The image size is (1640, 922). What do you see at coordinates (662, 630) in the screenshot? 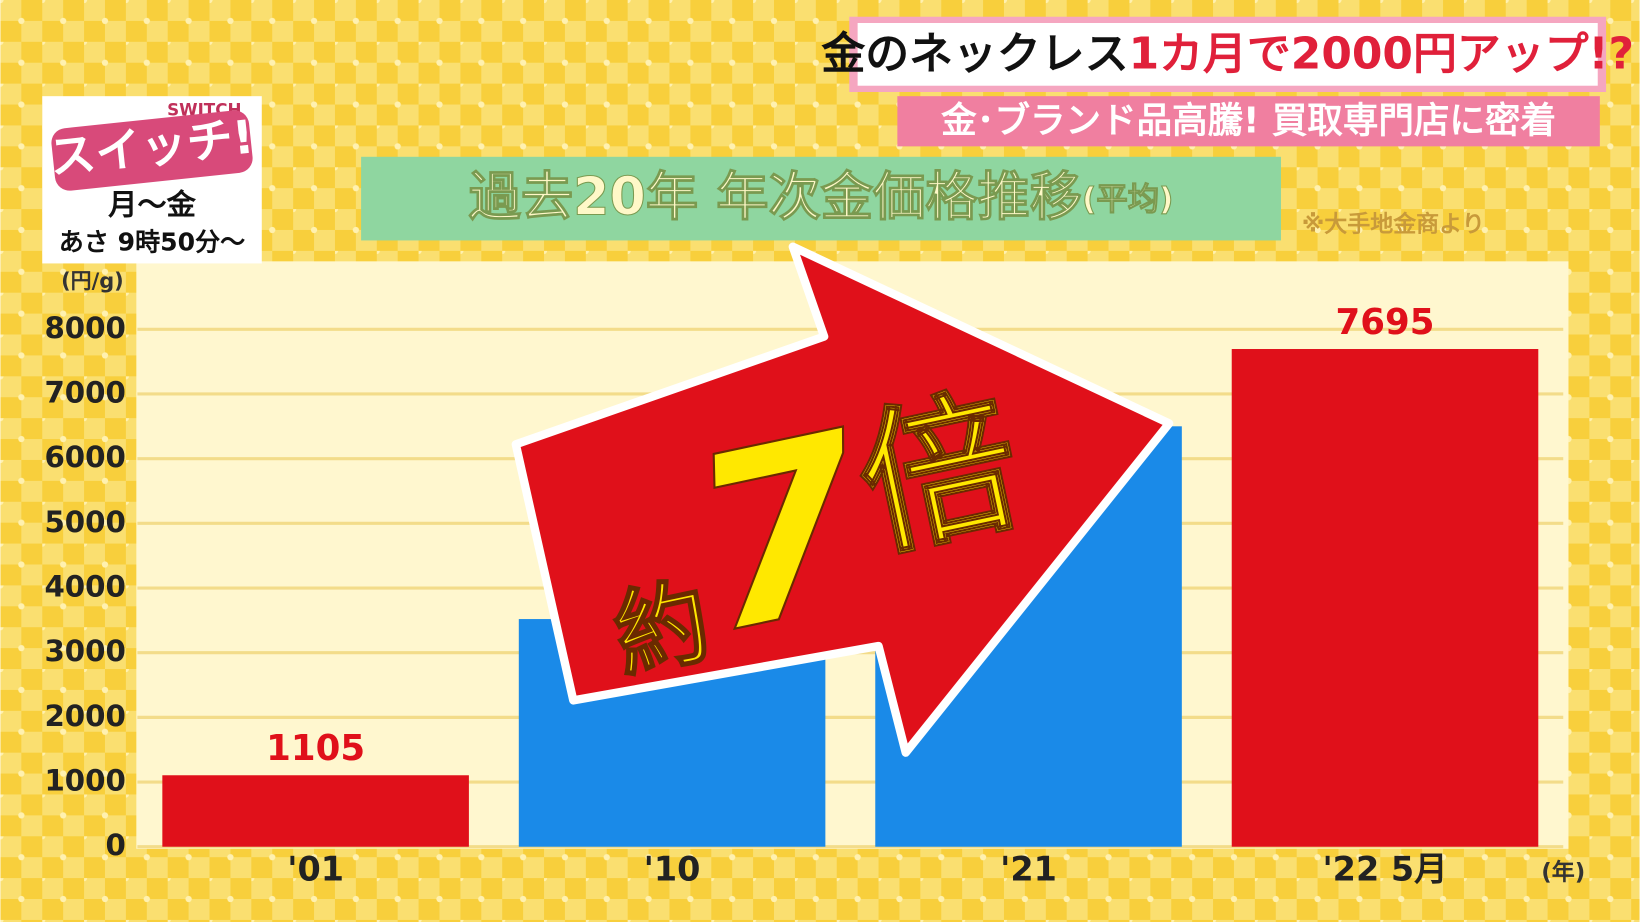
I see `annotation-text: 約` at bounding box center [662, 630].